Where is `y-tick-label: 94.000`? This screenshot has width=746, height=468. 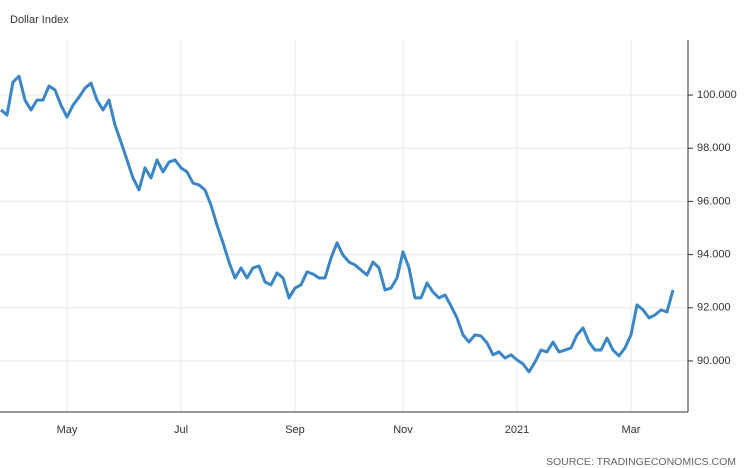 y-tick-label: 94.000 is located at coordinates (714, 254).